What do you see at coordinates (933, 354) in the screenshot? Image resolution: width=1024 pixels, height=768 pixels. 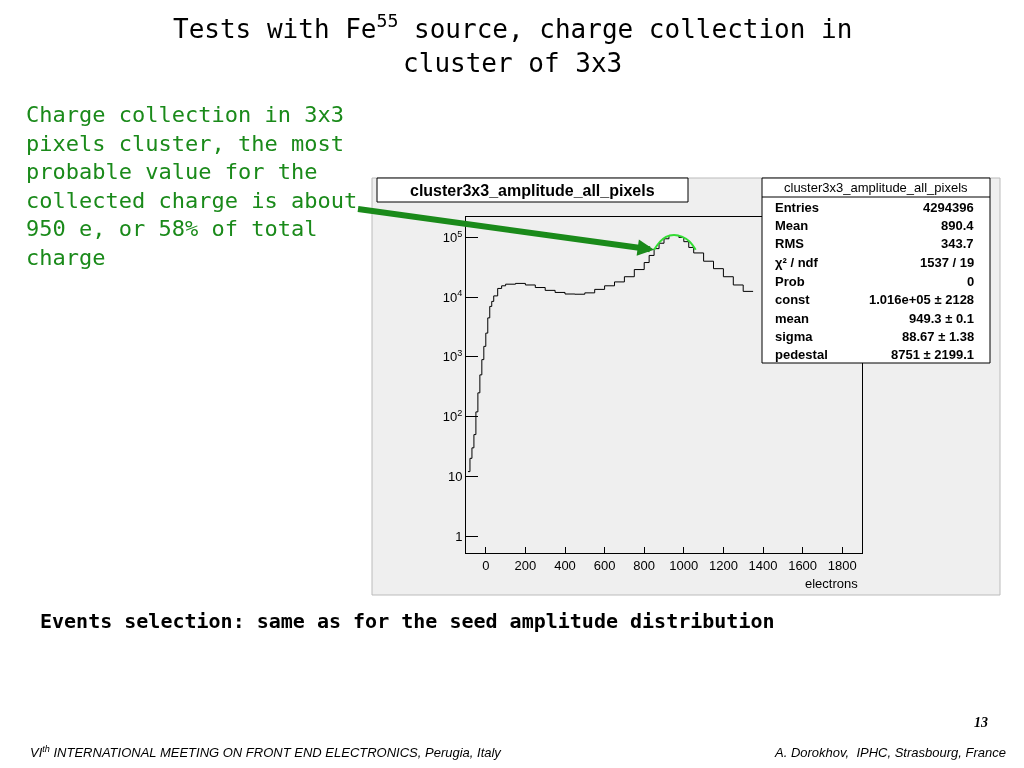 I see `text: 8751 ± 2199.1` at bounding box center [933, 354].